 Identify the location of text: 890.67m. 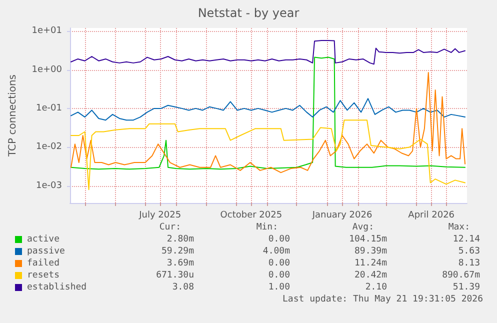
(461, 275).